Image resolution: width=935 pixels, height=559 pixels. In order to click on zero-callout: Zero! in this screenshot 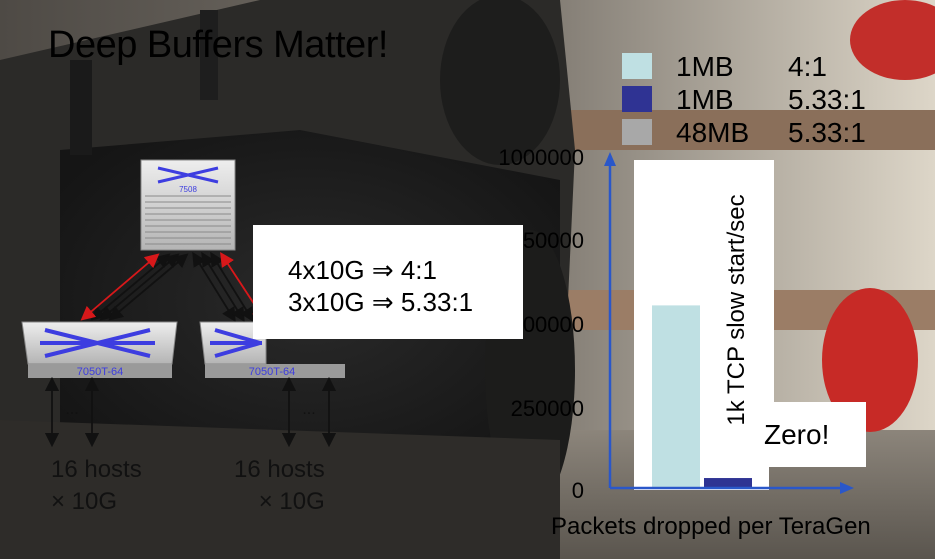, I will do `click(809, 434)`.